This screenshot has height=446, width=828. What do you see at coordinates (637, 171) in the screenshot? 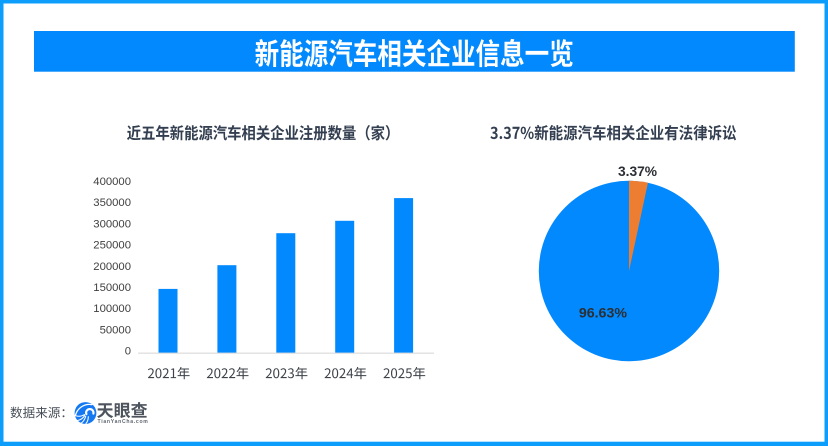
I see `svg-text: 3.37%` at bounding box center [637, 171].